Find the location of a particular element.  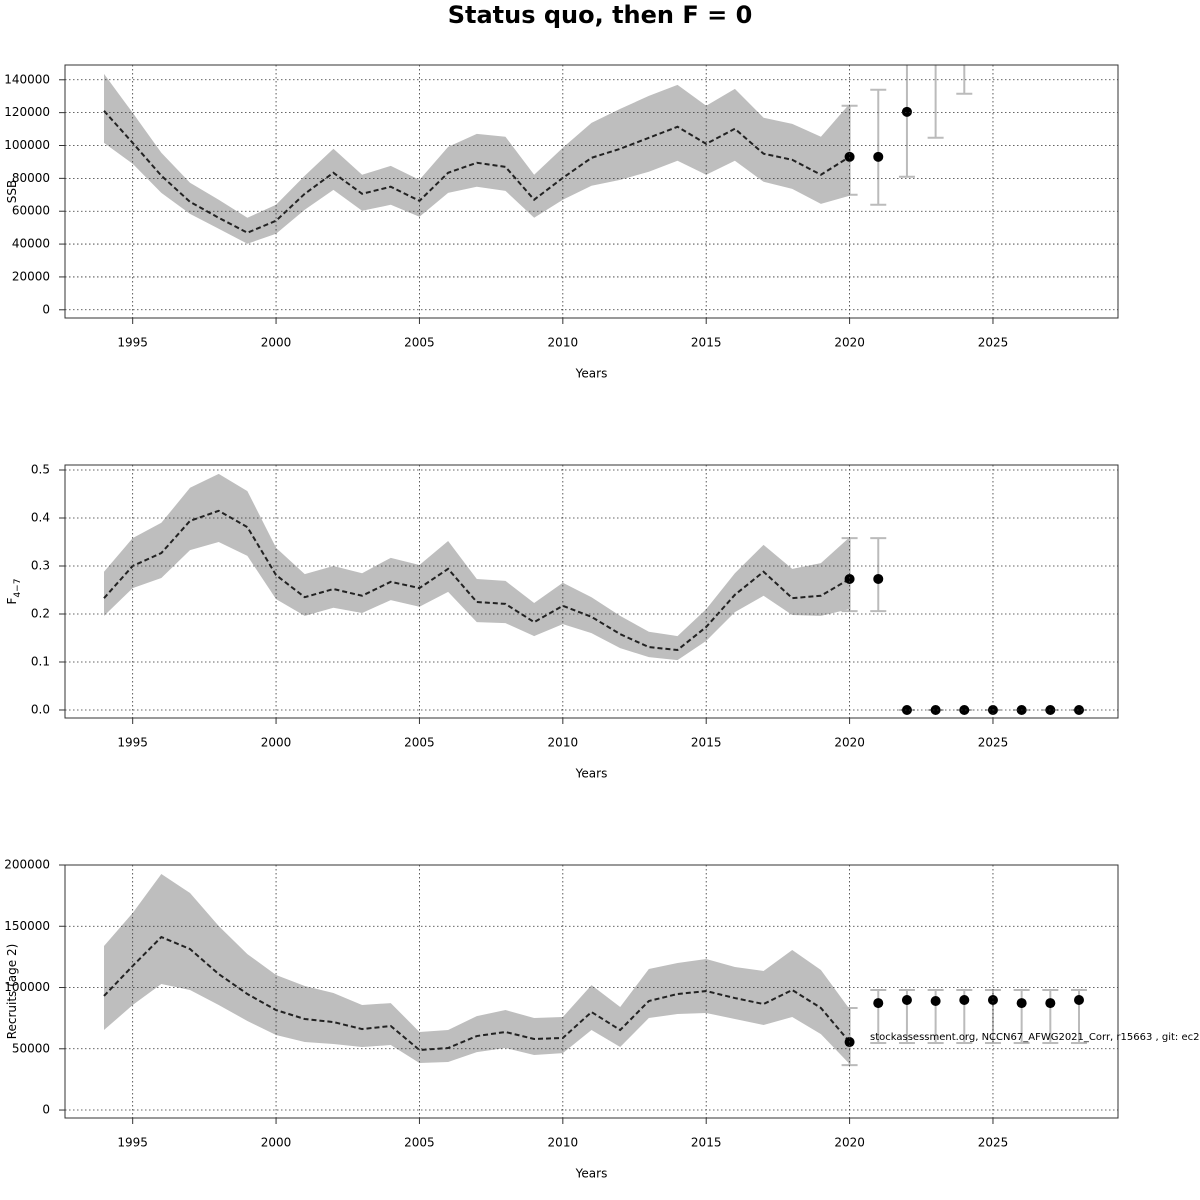

y-axis-label-main: SSB is located at coordinates (12, 191).